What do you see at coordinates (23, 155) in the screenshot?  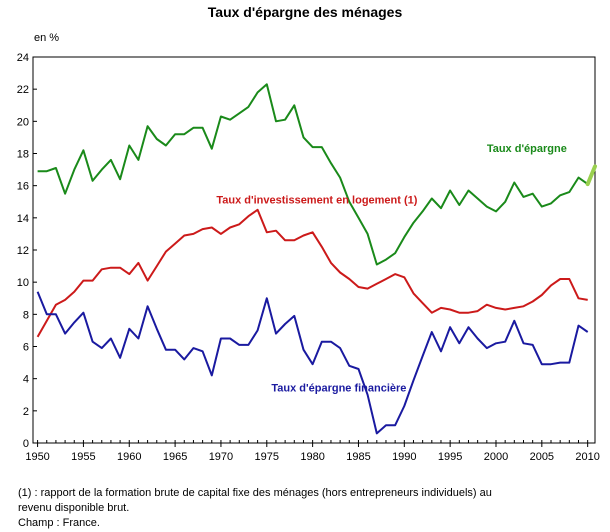 I see `y-tick-label: 18` at bounding box center [23, 155].